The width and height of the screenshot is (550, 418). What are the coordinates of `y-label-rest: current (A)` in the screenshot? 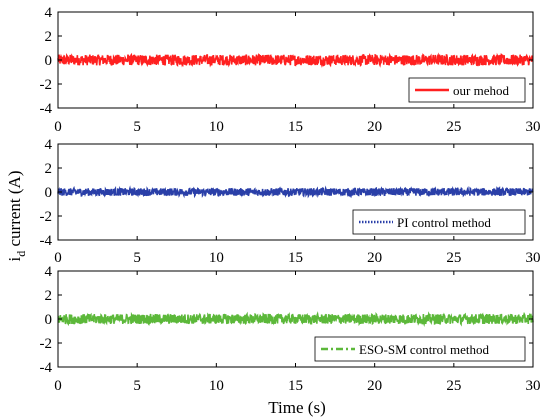 It's located at (14, 211).